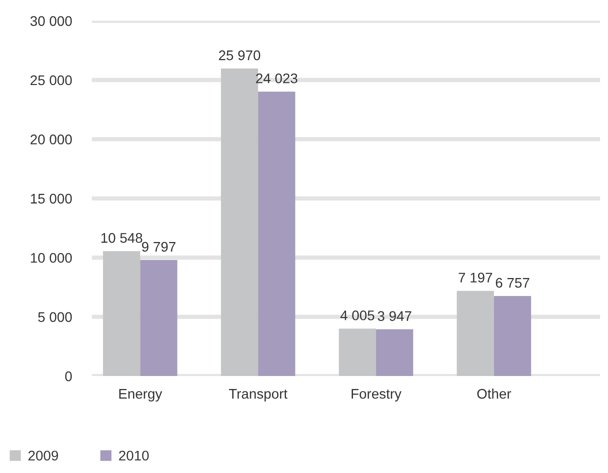 This screenshot has width=608, height=473. What do you see at coordinates (51, 257) in the screenshot?
I see `y-tick-label: 10 000` at bounding box center [51, 257].